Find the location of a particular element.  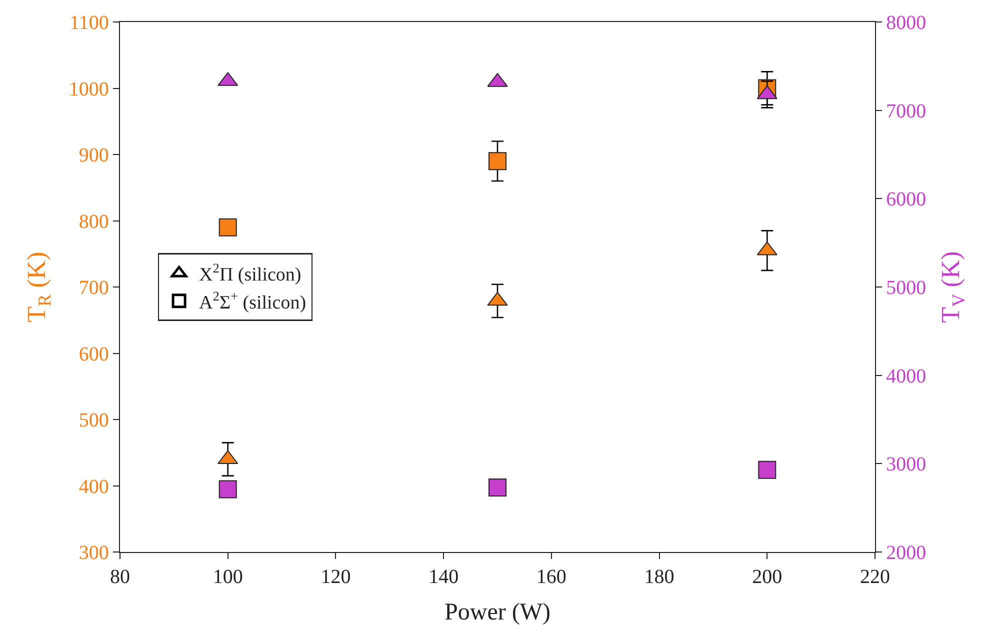

y-tick-label: 1000 is located at coordinates (88, 89).